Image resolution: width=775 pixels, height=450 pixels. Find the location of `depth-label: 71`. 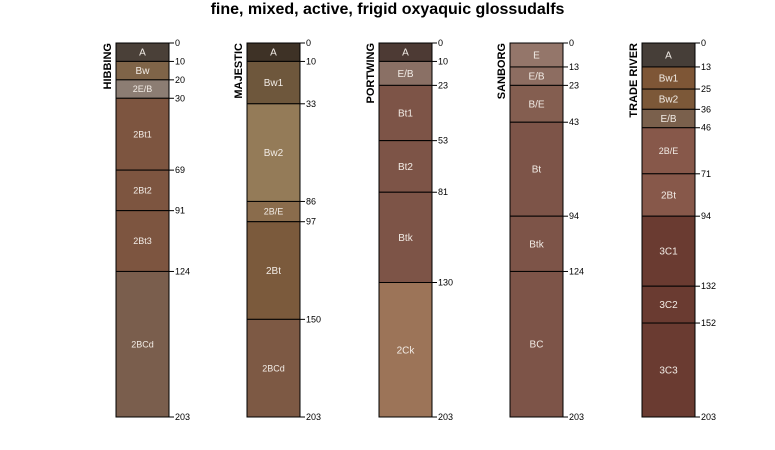

depth-label: 71 is located at coordinates (706, 174).